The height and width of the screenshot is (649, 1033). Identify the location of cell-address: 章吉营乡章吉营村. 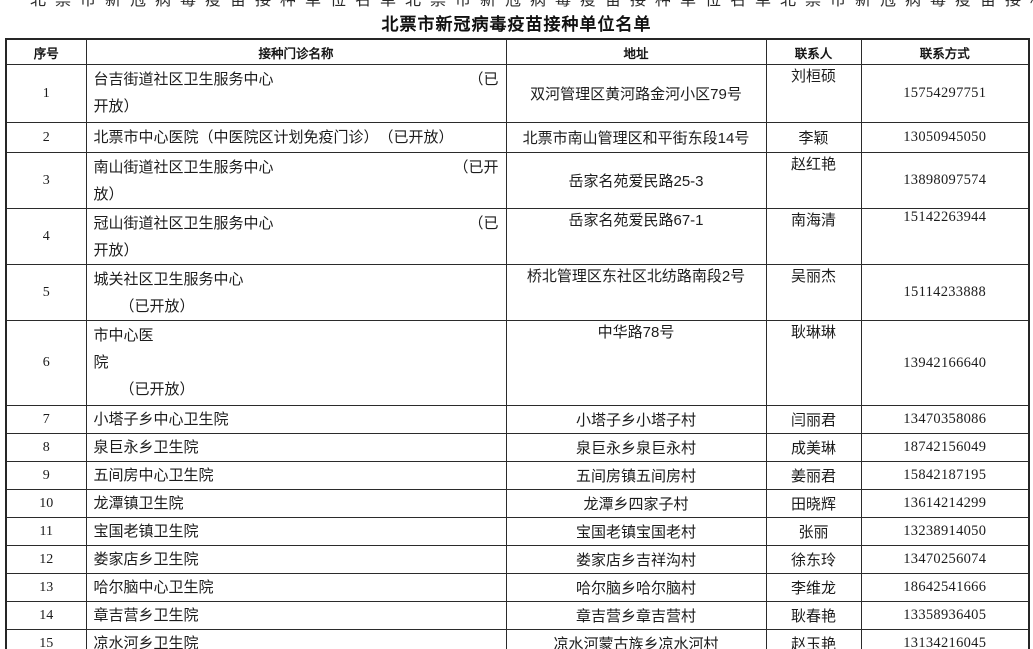
(636, 615).